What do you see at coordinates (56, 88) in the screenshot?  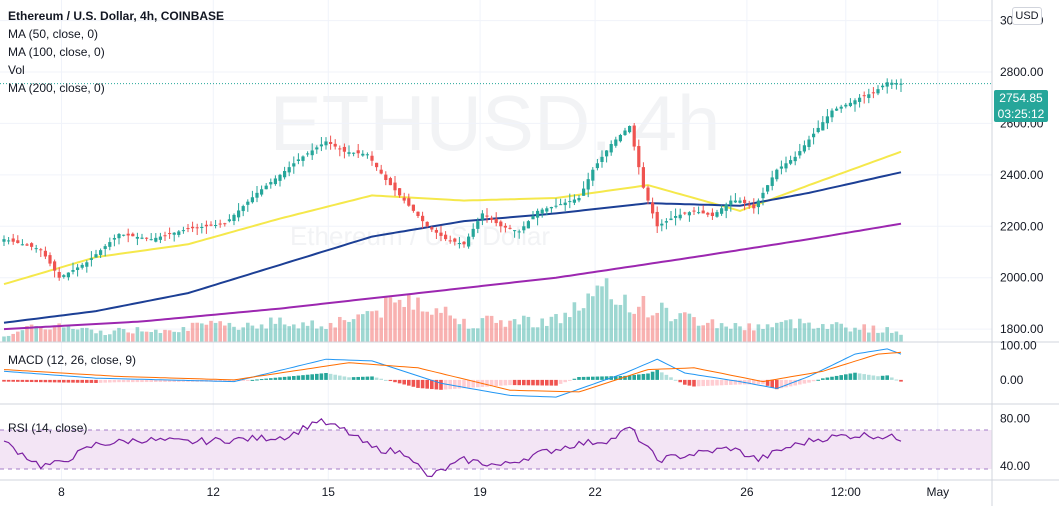 I see `legend-ma200: MA (200, close, 0)` at bounding box center [56, 88].